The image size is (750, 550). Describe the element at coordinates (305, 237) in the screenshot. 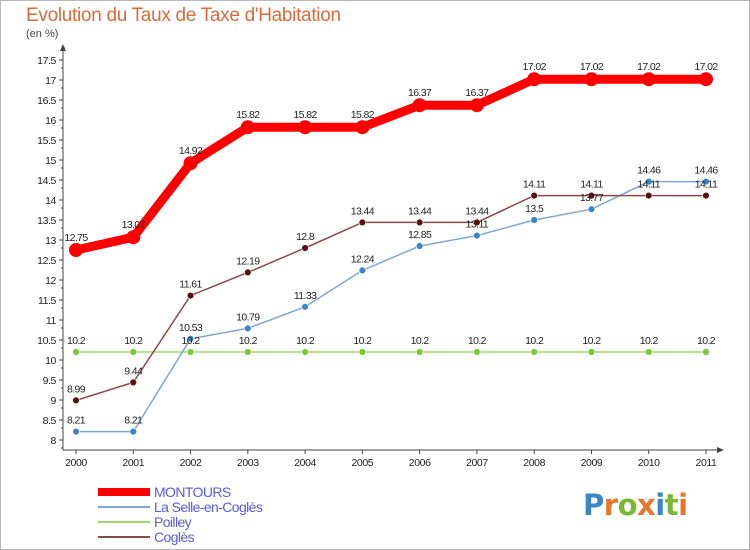

I see `data-label-cogles: 12.8` at that location.